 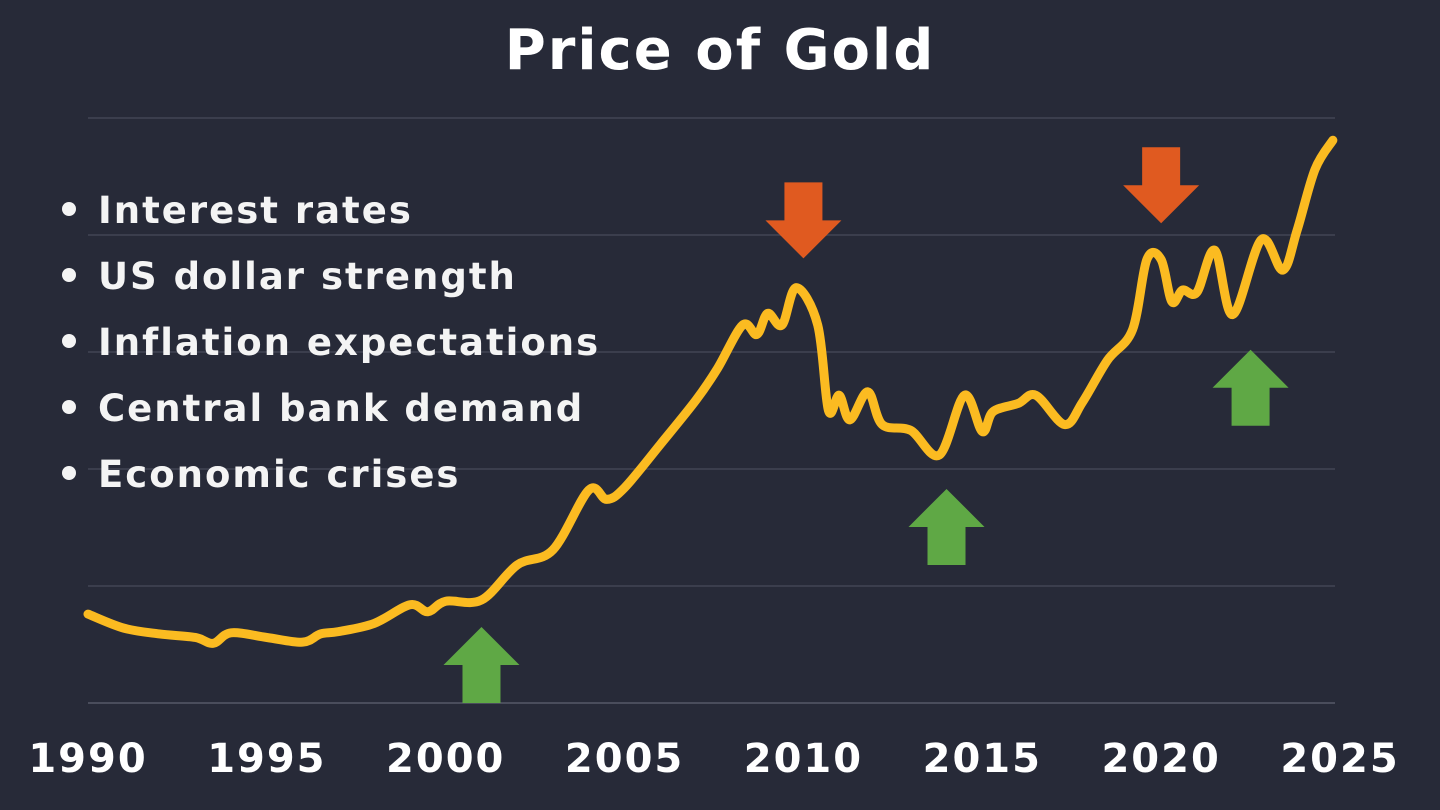 What do you see at coordinates (445, 759) in the screenshot?
I see `x-tick-label: 2000` at bounding box center [445, 759].